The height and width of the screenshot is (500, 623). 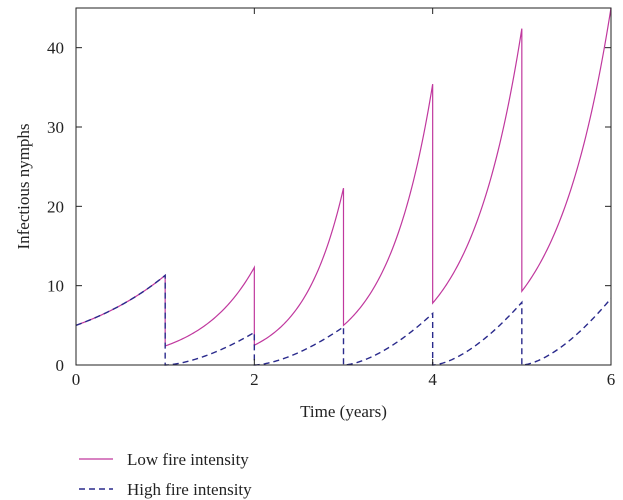 What do you see at coordinates (343, 411) in the screenshot?
I see `x-axis-label: Time (years)` at bounding box center [343, 411].